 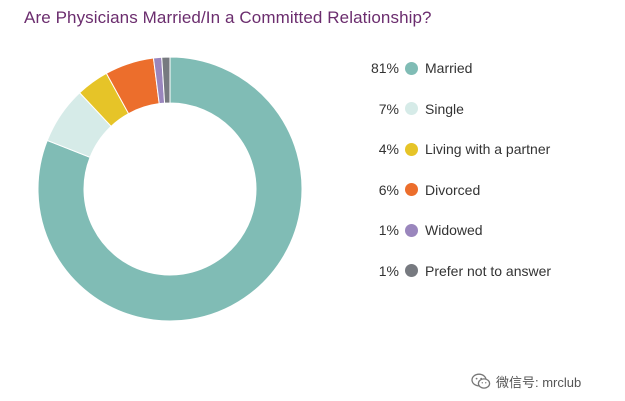 What do you see at coordinates (486, 230) in the screenshot?
I see `legend-item-widowed: 1% Widowed` at bounding box center [486, 230].